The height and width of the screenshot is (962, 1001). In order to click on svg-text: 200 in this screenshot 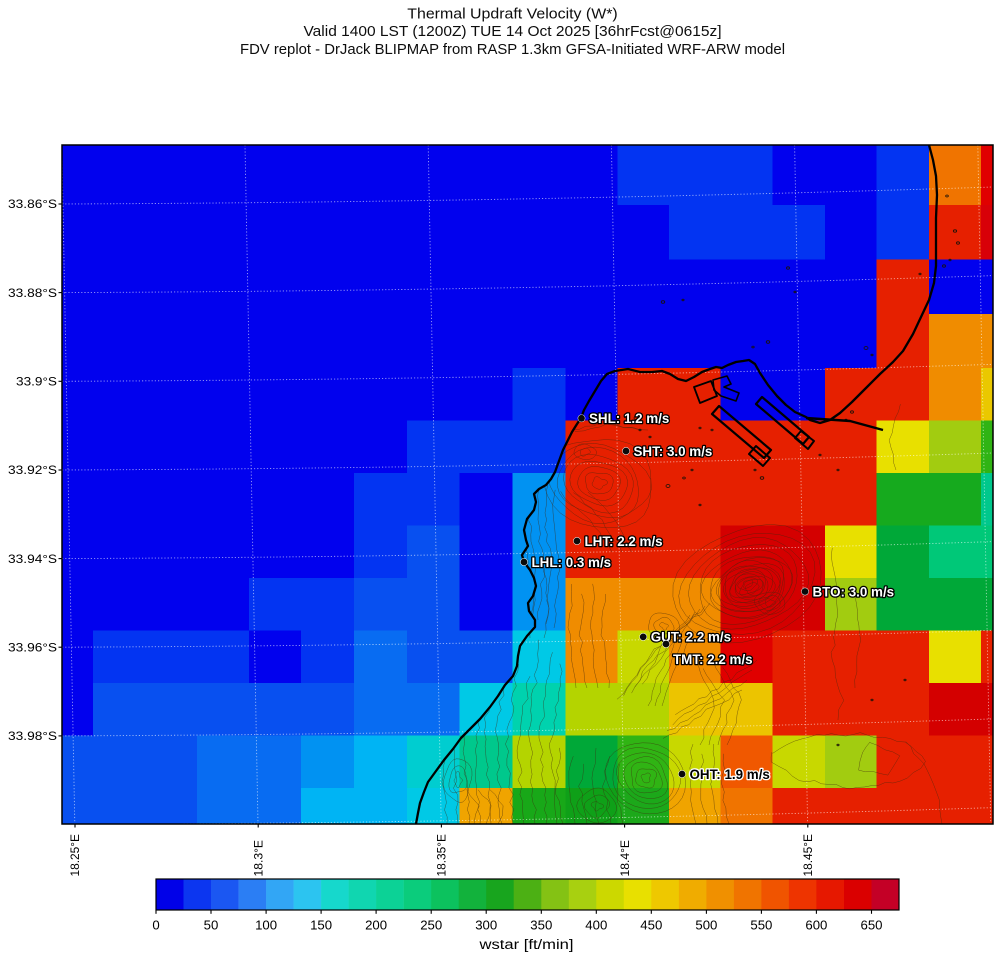, I will do `click(376, 925)`.